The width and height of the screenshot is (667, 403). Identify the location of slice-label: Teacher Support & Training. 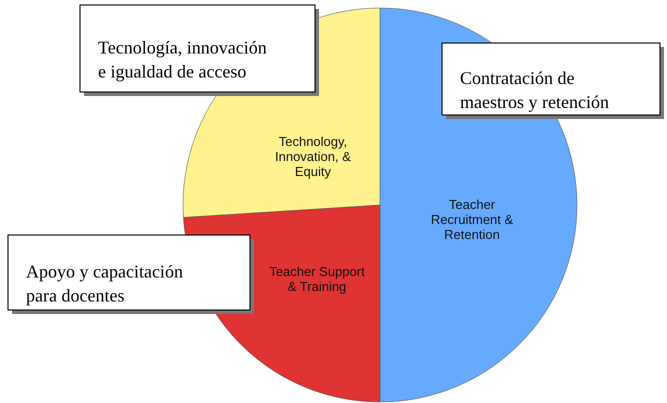
(317, 279).